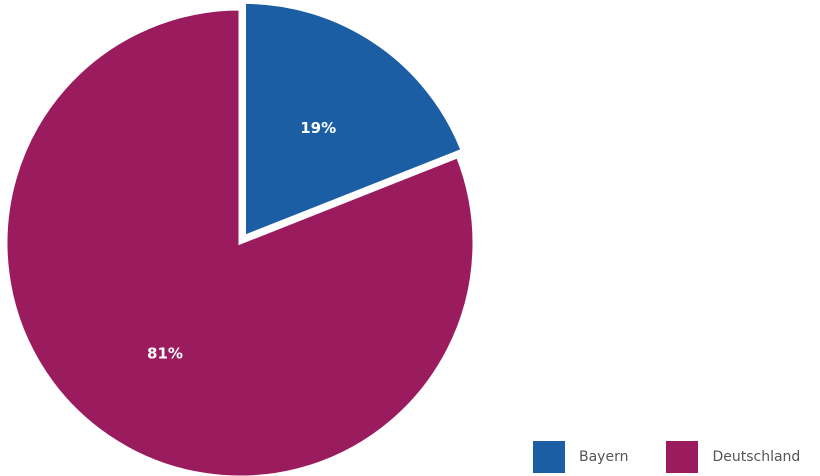 Image resolution: width=820 pixels, height=476 pixels. What do you see at coordinates (604, 457) in the screenshot?
I see `legend-label-bayern: Bayern` at bounding box center [604, 457].